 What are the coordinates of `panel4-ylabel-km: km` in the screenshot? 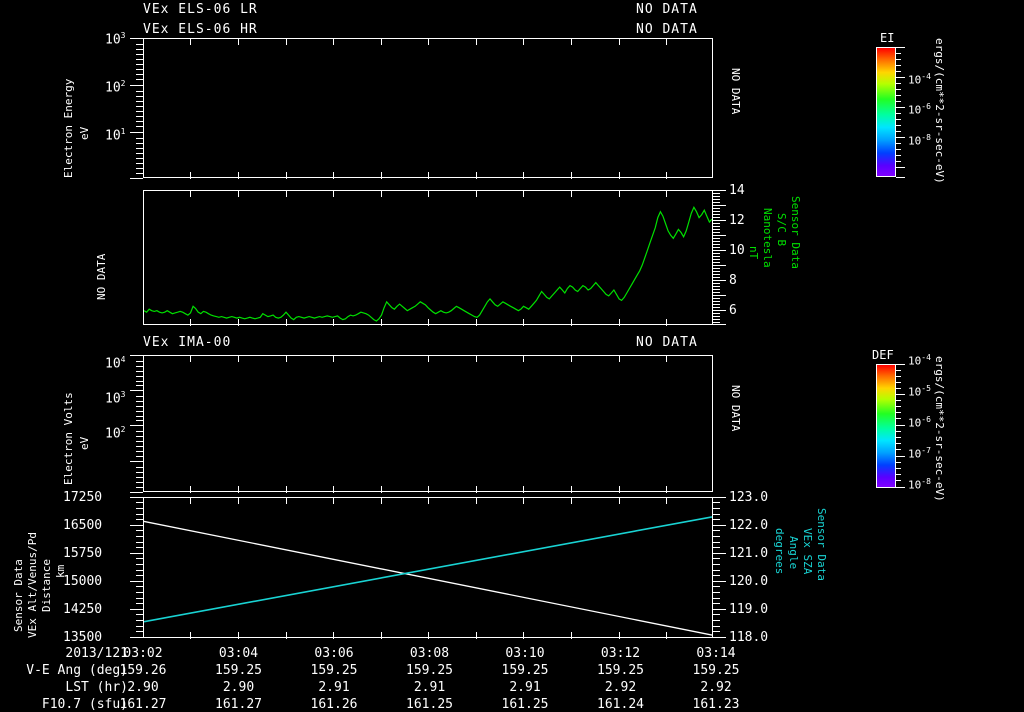 It's located at (60, 571).